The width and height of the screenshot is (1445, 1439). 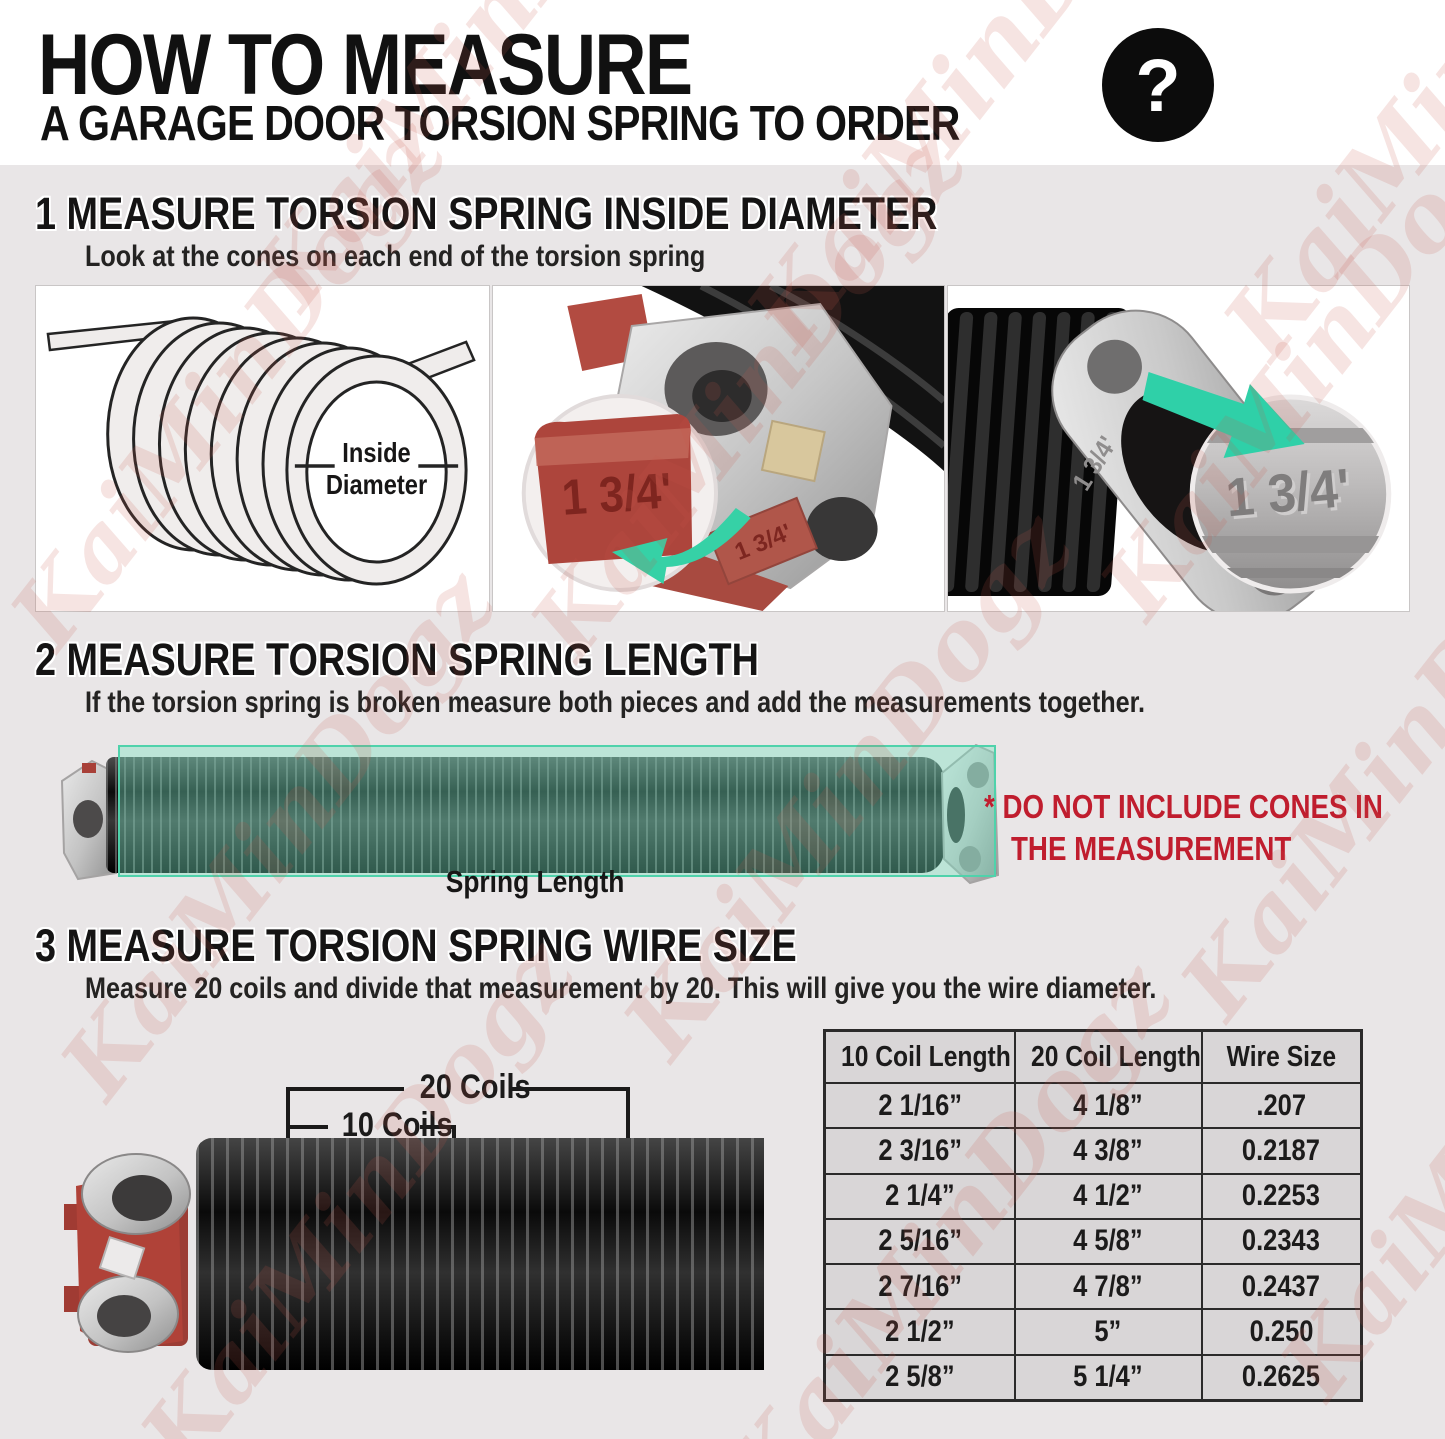 What do you see at coordinates (525, 815) in the screenshot?
I see `torsion-spring-body` at bounding box center [525, 815].